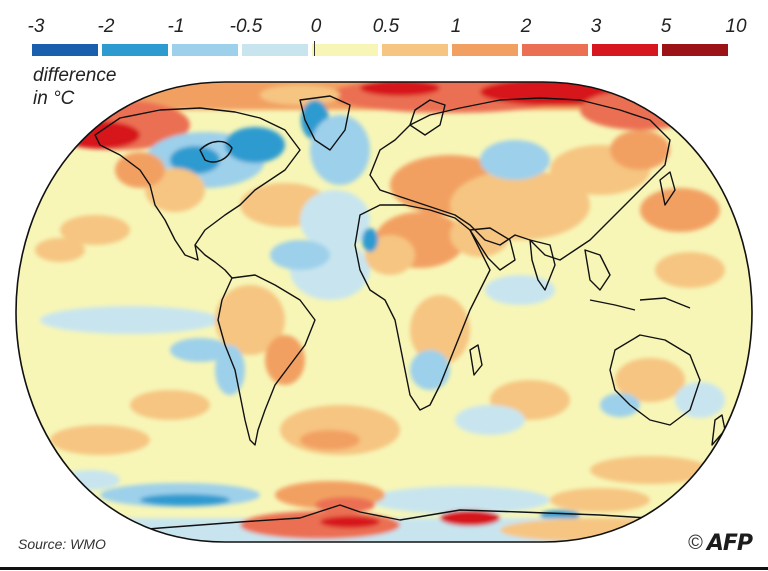 The image size is (768, 571). Describe the element at coordinates (384, 568) in the screenshot. I see `bottom-rule` at that location.